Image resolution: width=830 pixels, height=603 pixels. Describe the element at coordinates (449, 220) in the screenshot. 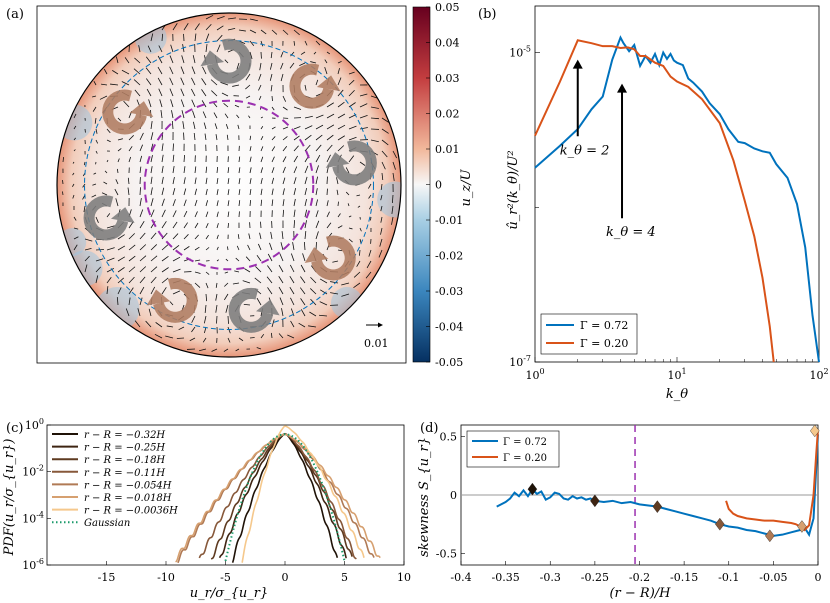

I see `colorbar-tick-label-6: -0.01` at that location.